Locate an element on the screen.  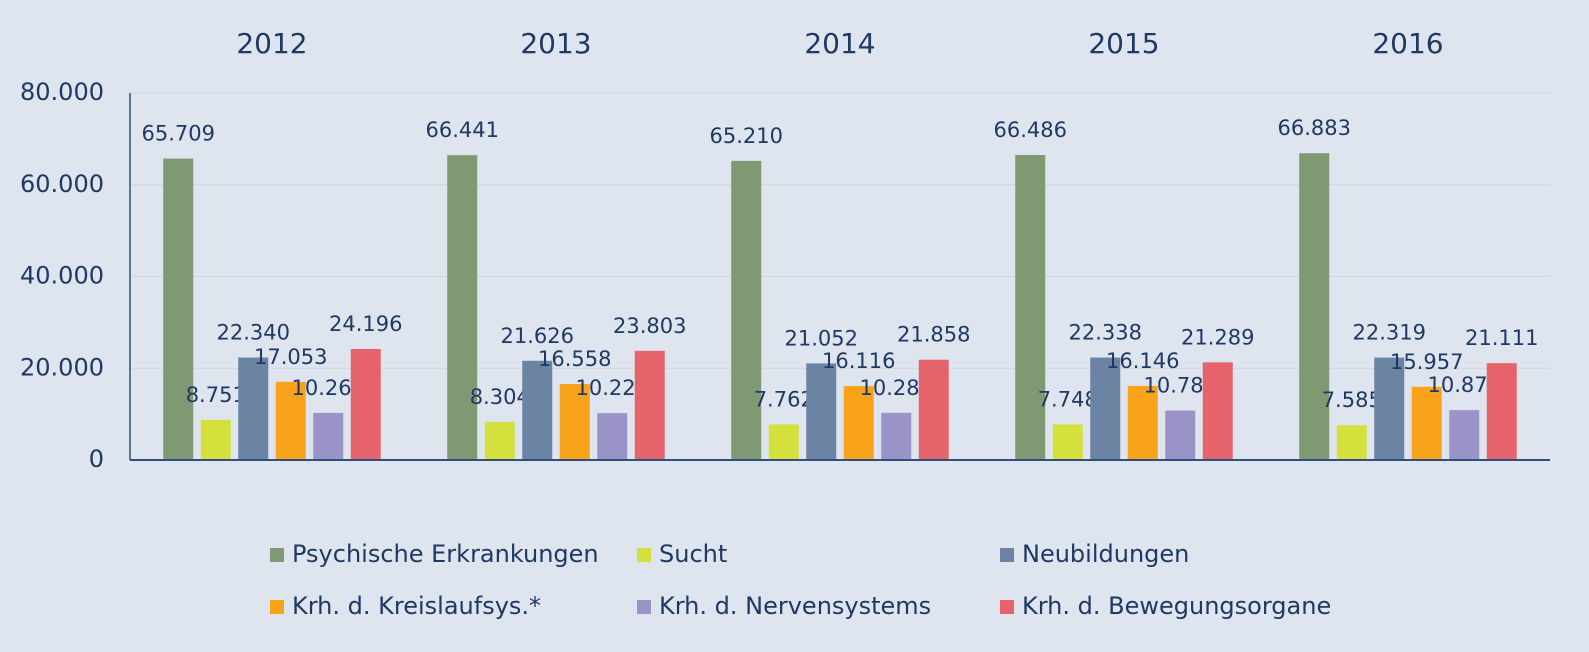
value-label: 24.196 is located at coordinates (365, 324).